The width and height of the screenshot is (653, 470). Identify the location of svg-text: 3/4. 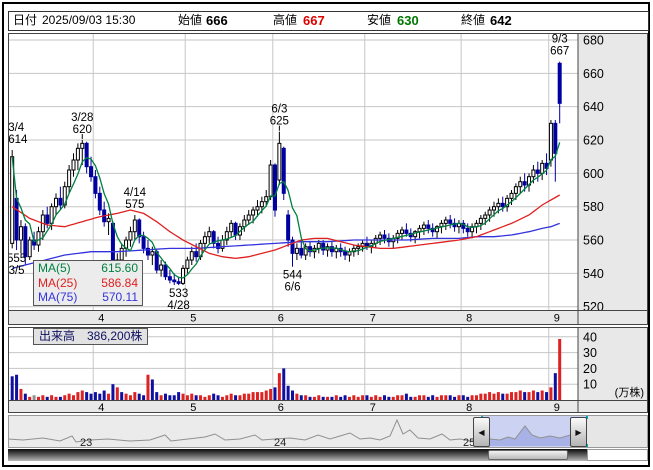
(16, 128).